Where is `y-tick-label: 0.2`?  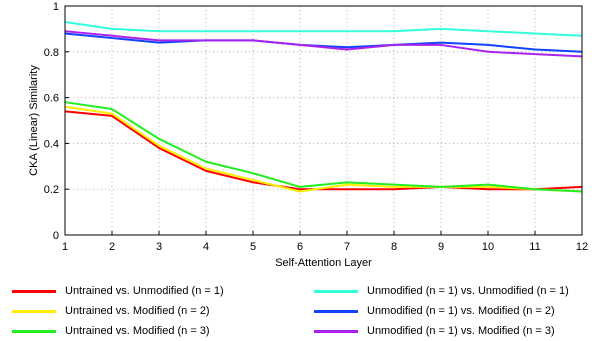 y-tick-label: 0.2 is located at coordinates (51, 190).